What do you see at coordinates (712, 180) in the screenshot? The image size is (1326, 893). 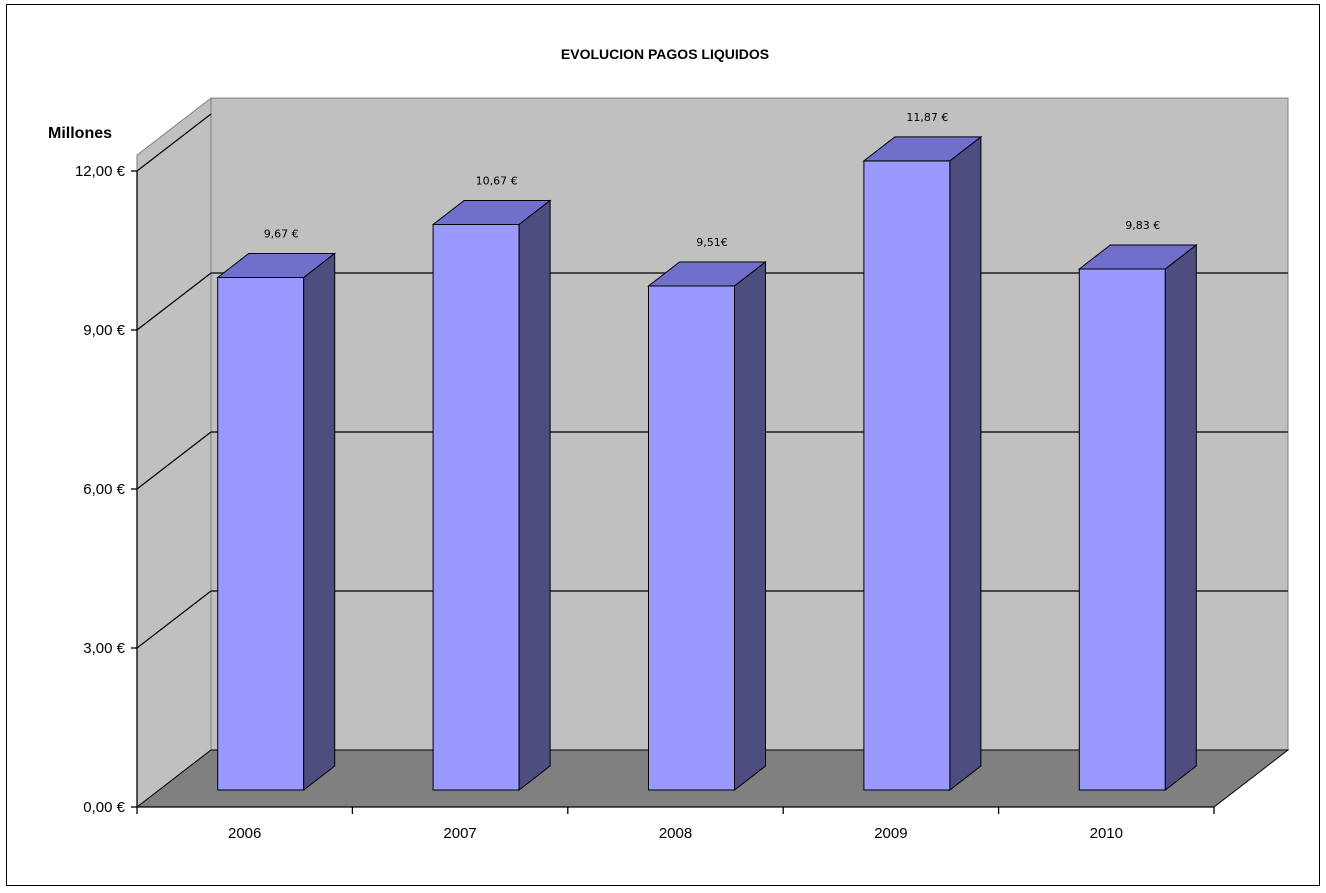 I see `data-labels: 9,67 € 10,67 € 9,51€ 11,87 € 9,83 €` at bounding box center [712, 180].